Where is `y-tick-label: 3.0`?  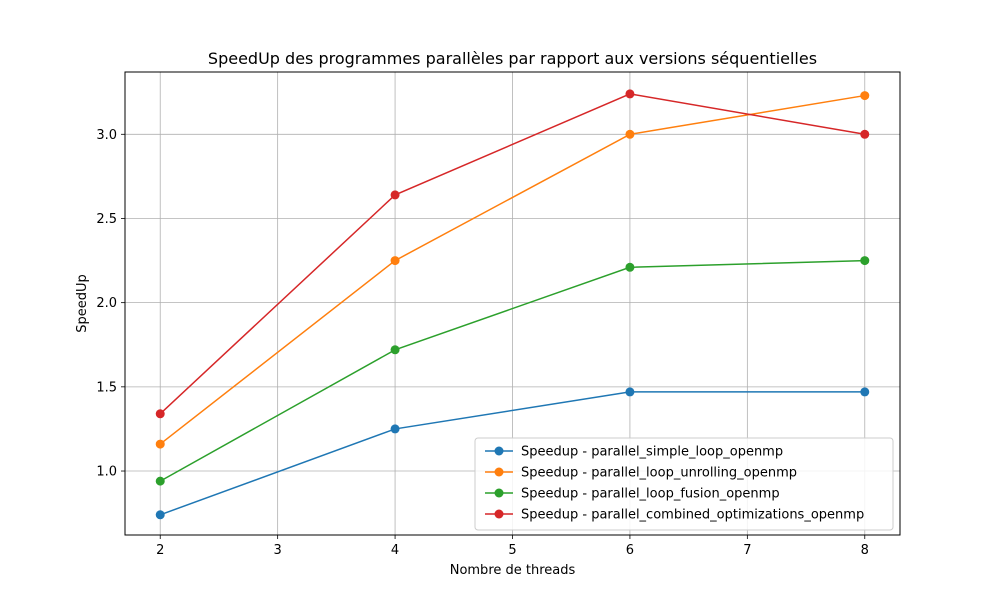 y-tick-label: 3.0 is located at coordinates (106, 135).